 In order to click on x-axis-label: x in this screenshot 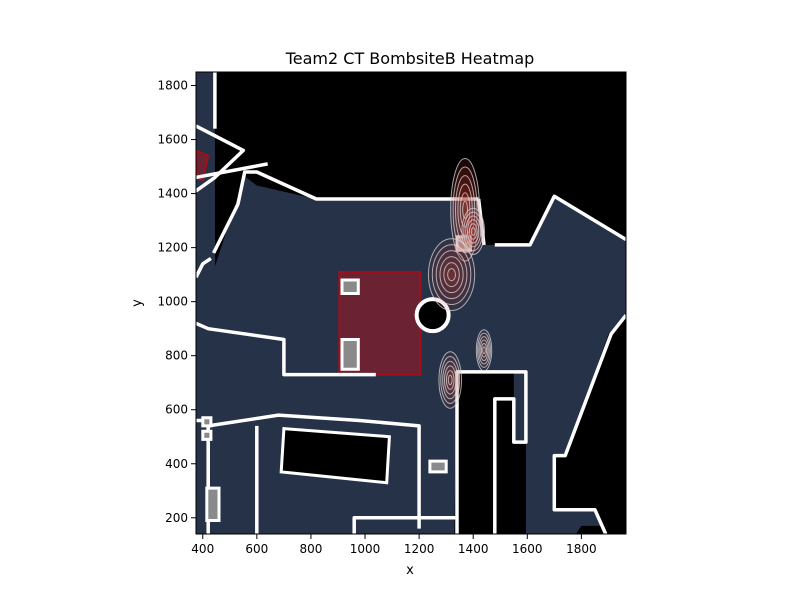, I will do `click(410, 570)`.